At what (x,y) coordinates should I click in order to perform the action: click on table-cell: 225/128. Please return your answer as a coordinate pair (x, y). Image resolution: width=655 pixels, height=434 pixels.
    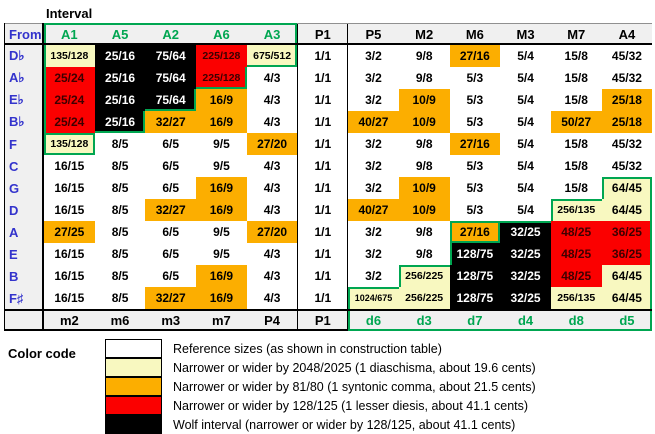
    Looking at the image, I should click on (221, 56).